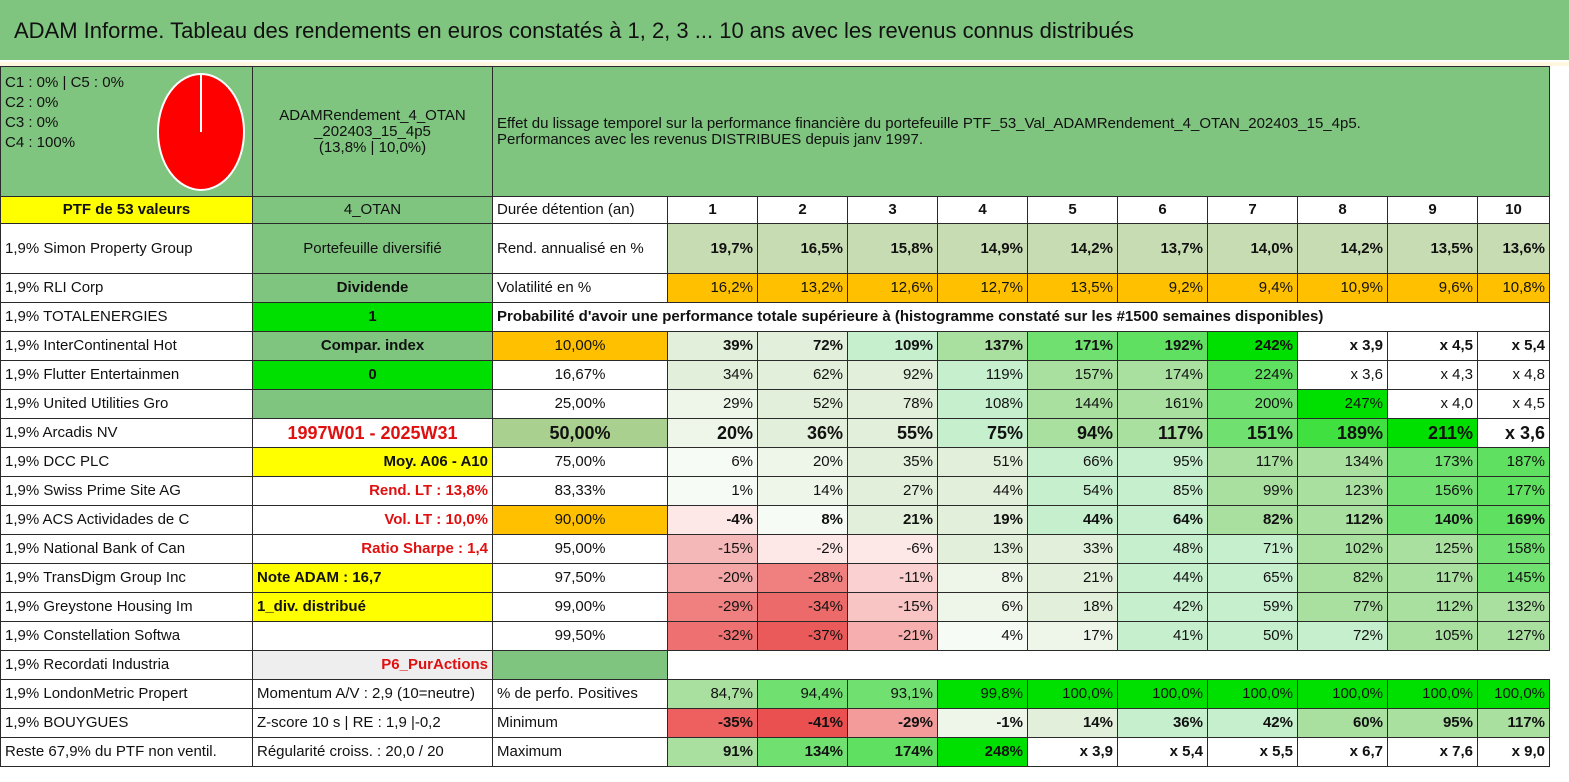 Image resolution: width=1569 pixels, height=782 pixels. What do you see at coordinates (1513, 462) in the screenshot?
I see `probability-value: 187%` at bounding box center [1513, 462].